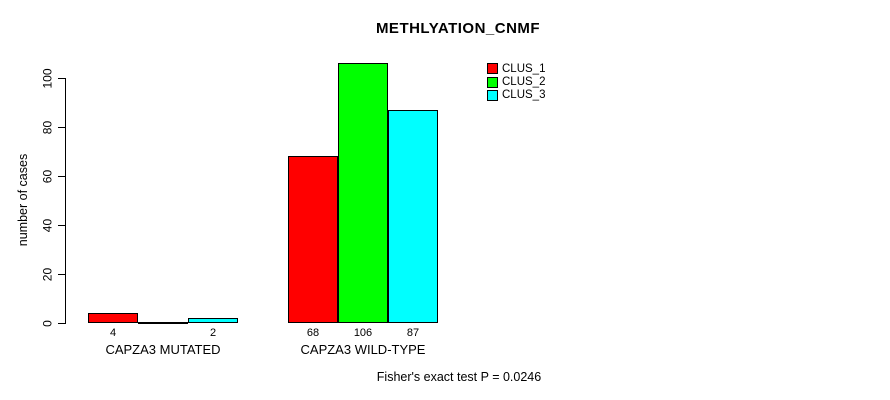  What do you see at coordinates (47, 78) in the screenshot?
I see `y-axis-tick-label: 100` at bounding box center [47, 78].